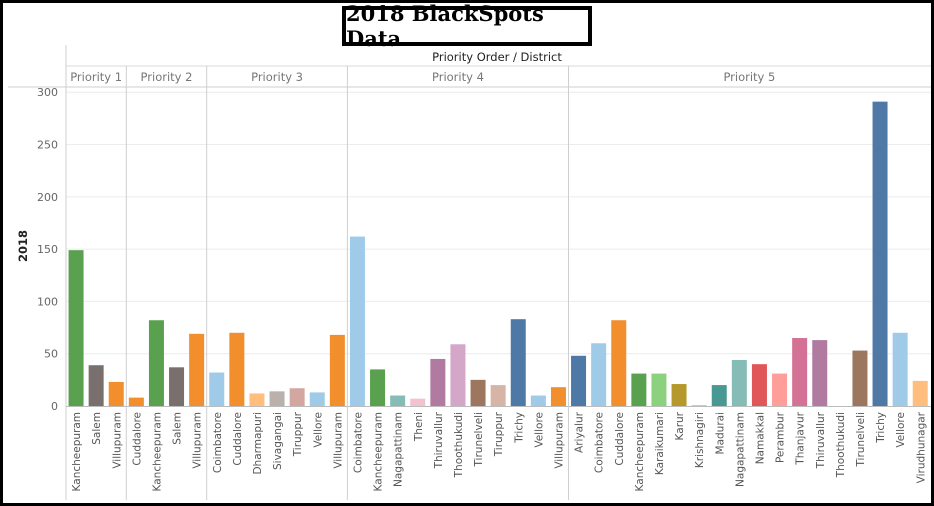  What do you see at coordinates (419, 427) in the screenshot?
I see `x-category-label: Theni` at bounding box center [419, 427].